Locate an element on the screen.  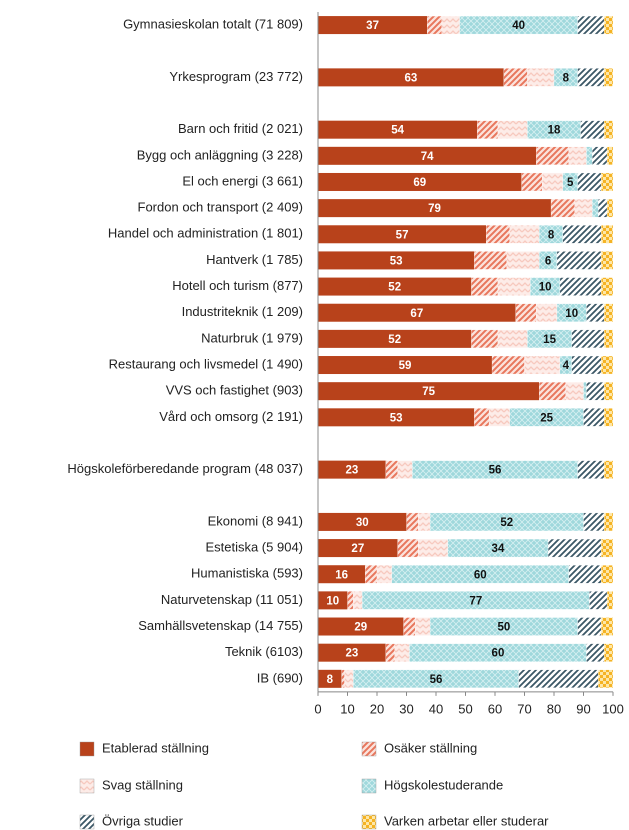
legend-label: Osäker ställning is located at coordinates (430, 747).